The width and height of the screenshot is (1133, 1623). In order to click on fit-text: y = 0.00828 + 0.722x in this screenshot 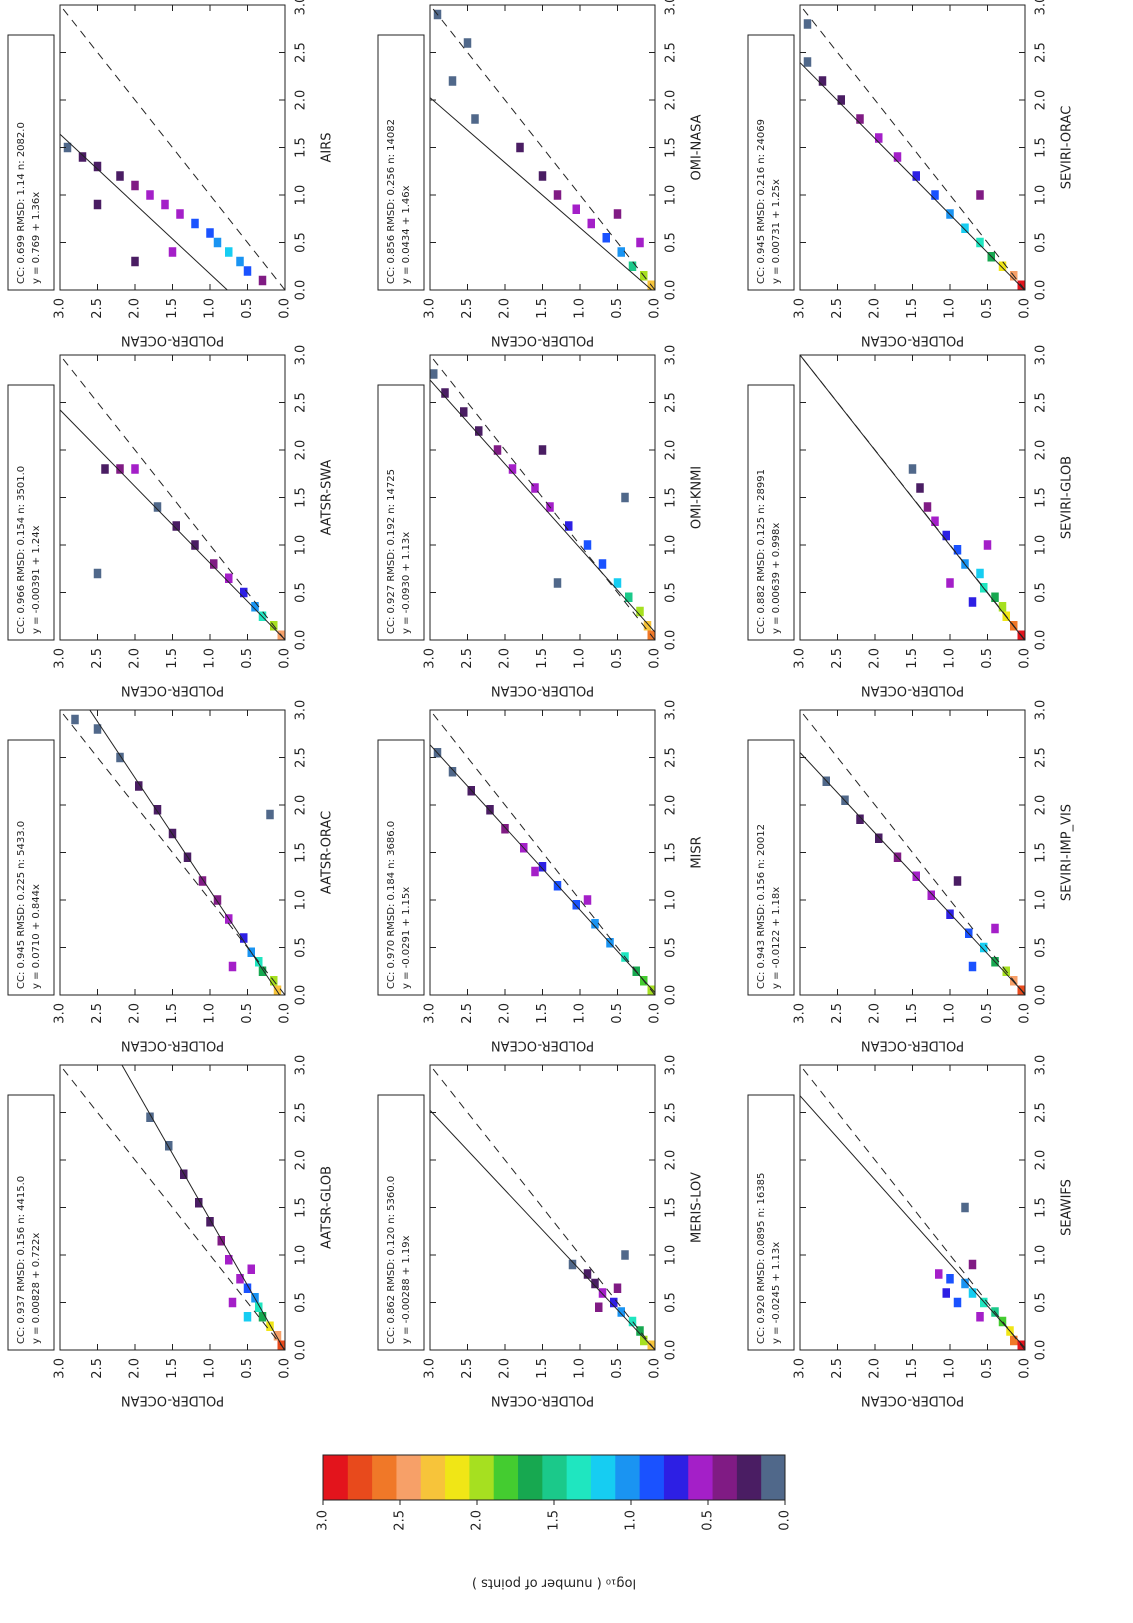, I will do `click(36, 1288)`.